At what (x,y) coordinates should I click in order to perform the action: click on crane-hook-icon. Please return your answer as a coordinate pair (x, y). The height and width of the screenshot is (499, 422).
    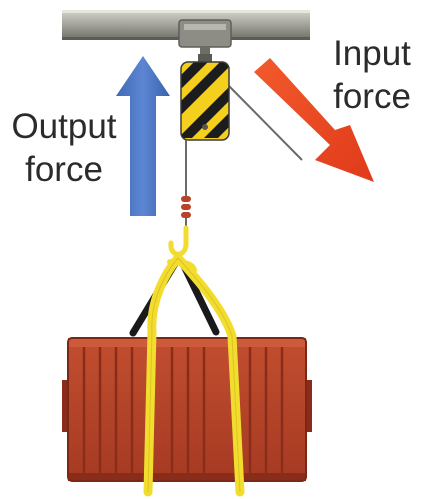
    Looking at the image, I should click on (178, 241).